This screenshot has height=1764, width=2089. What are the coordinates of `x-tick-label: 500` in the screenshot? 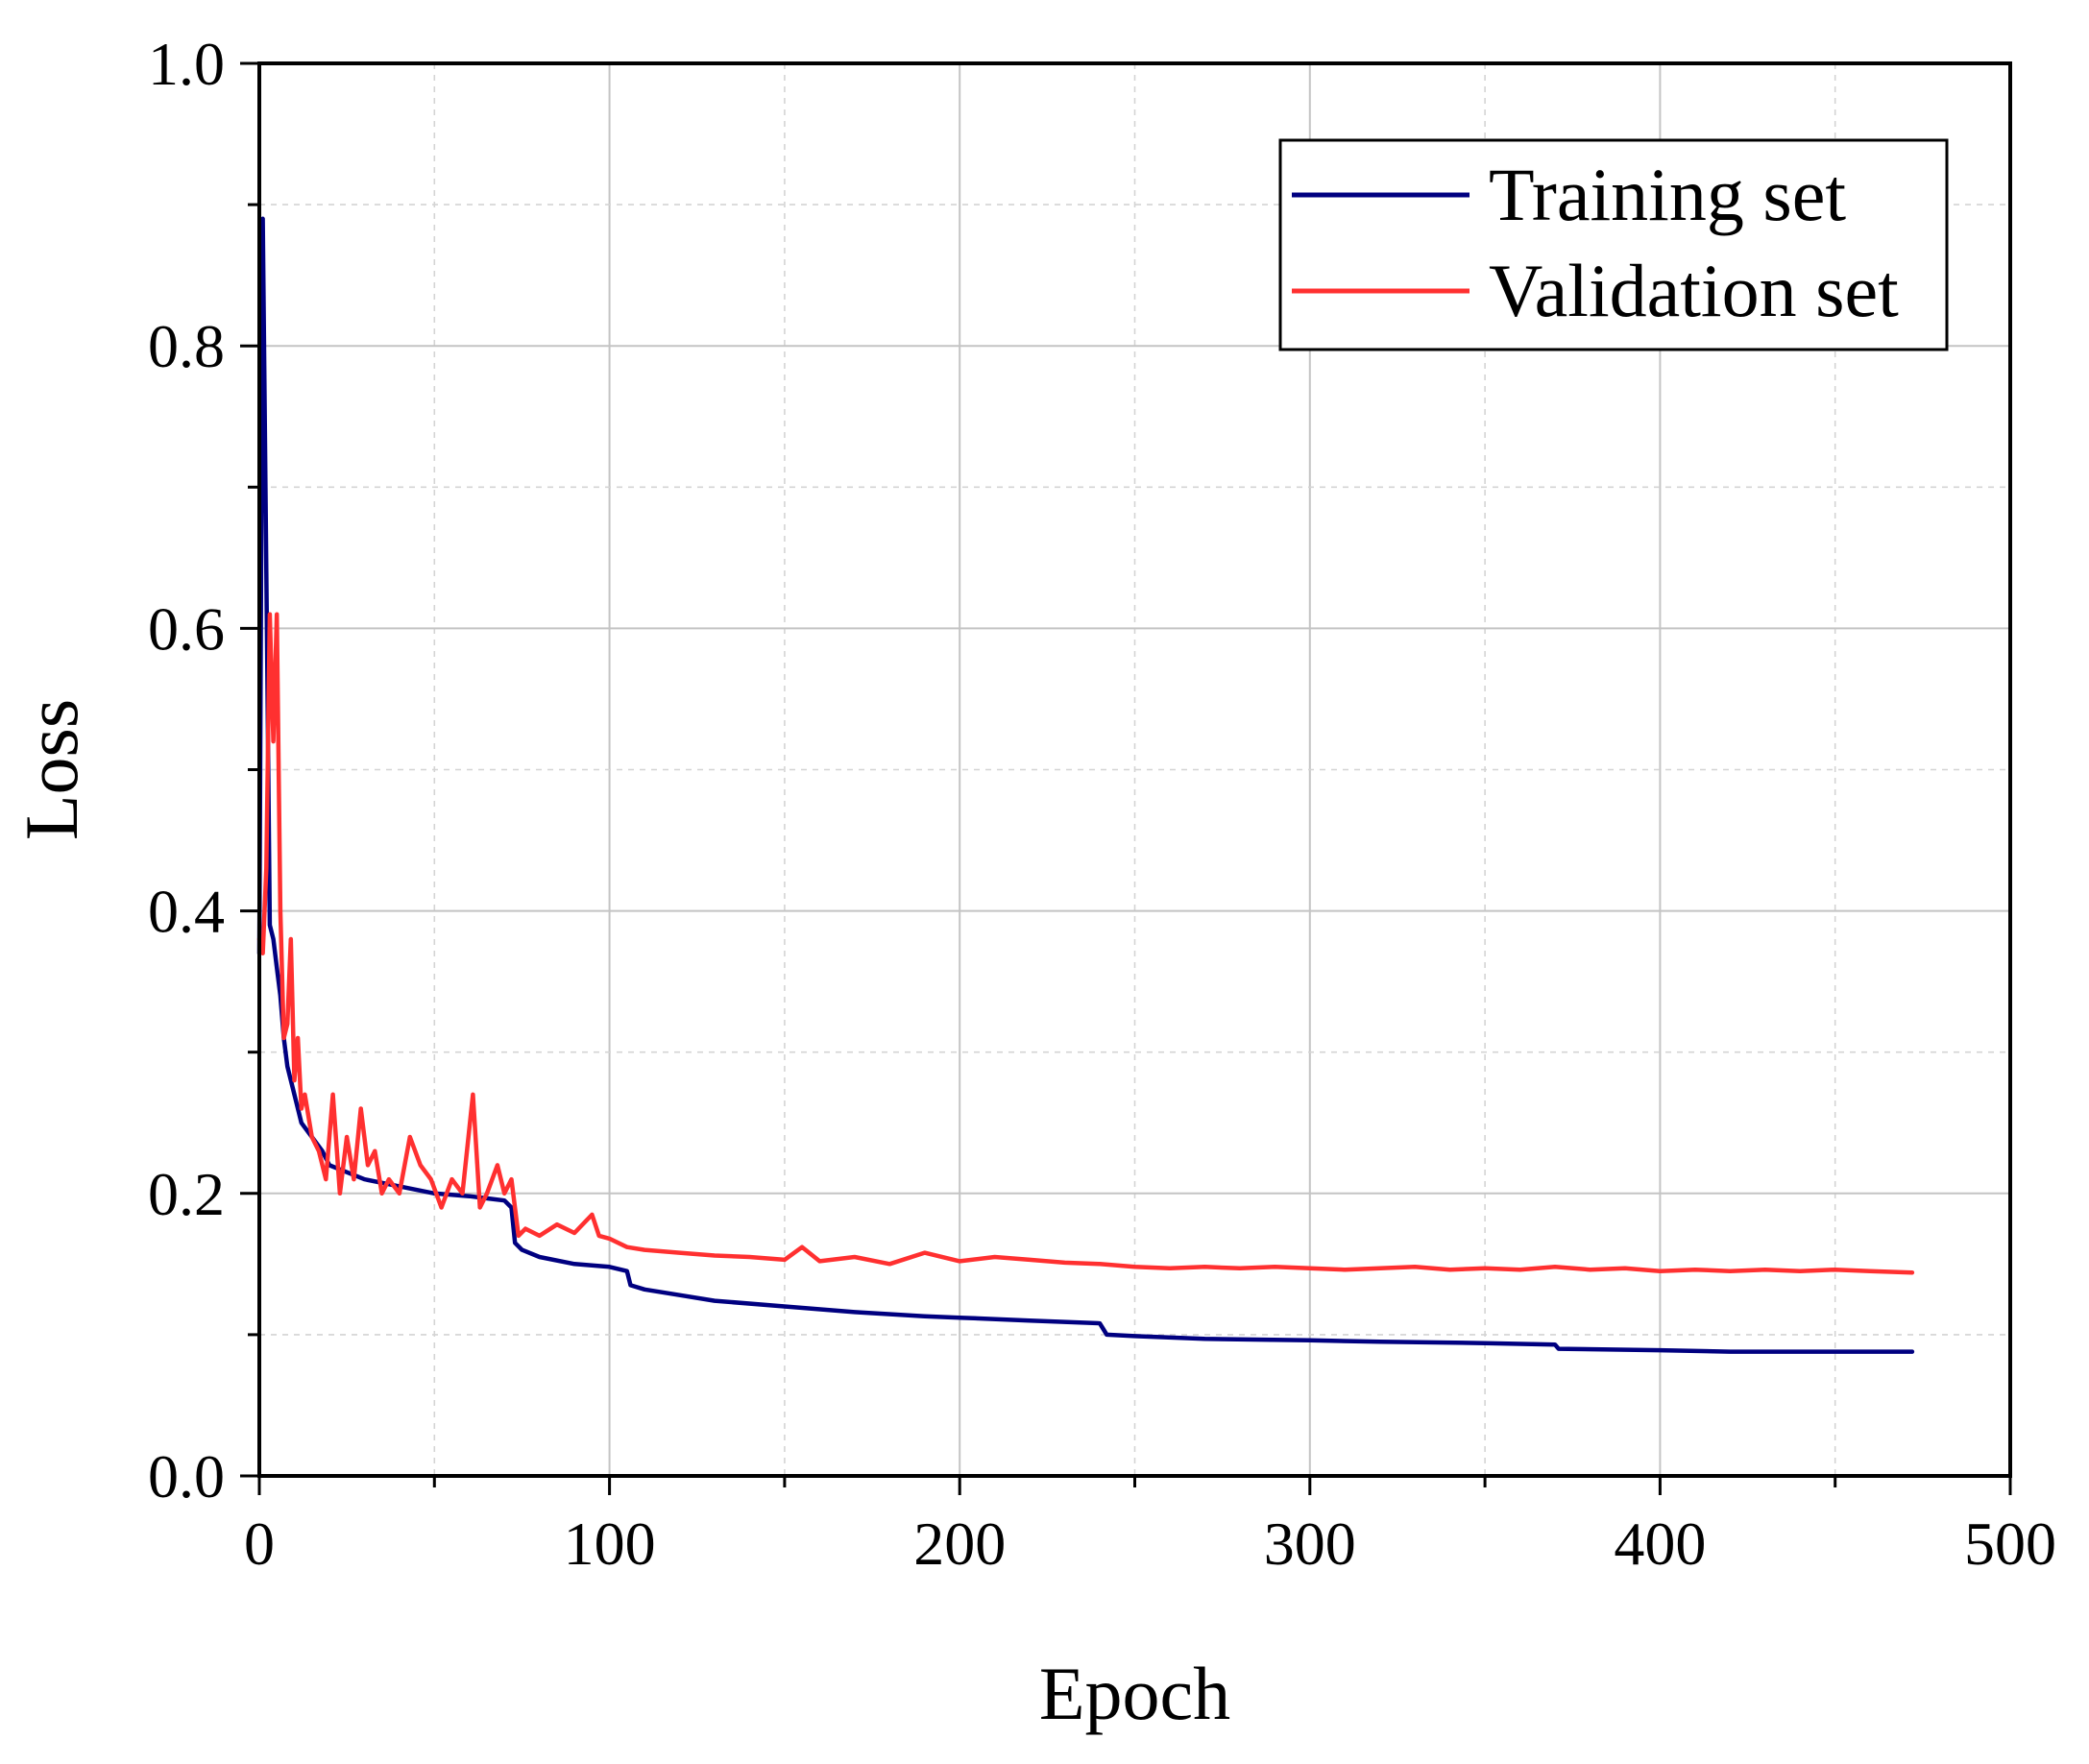 It's located at (2010, 1544).